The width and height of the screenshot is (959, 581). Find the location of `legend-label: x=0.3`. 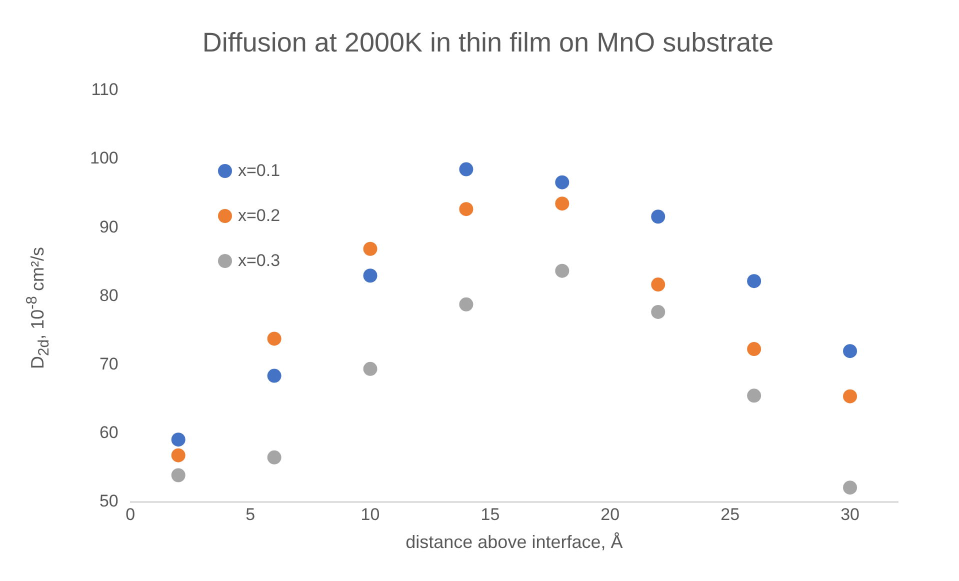

legend-label: x=0.3 is located at coordinates (259, 261).